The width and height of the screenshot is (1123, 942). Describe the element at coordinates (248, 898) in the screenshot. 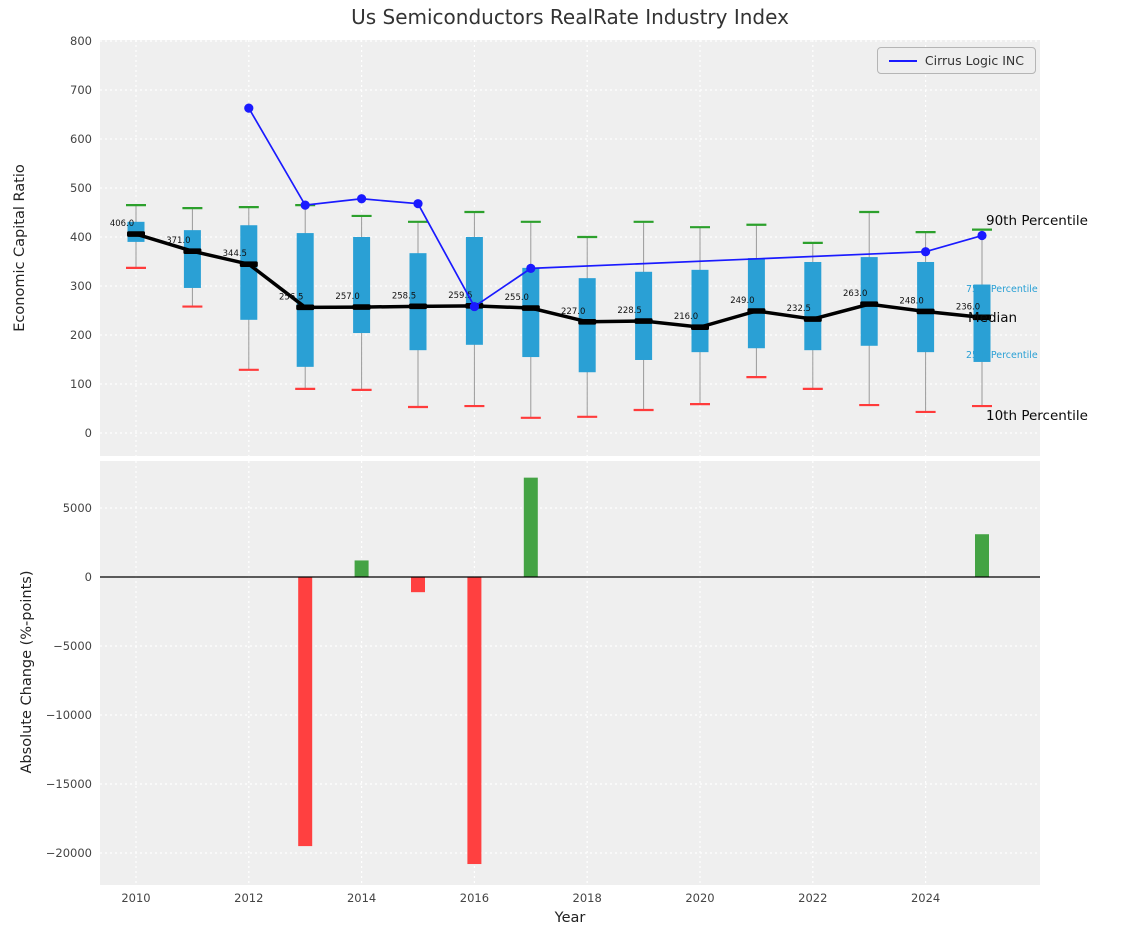

I see `svg-text: 2012` at that location.